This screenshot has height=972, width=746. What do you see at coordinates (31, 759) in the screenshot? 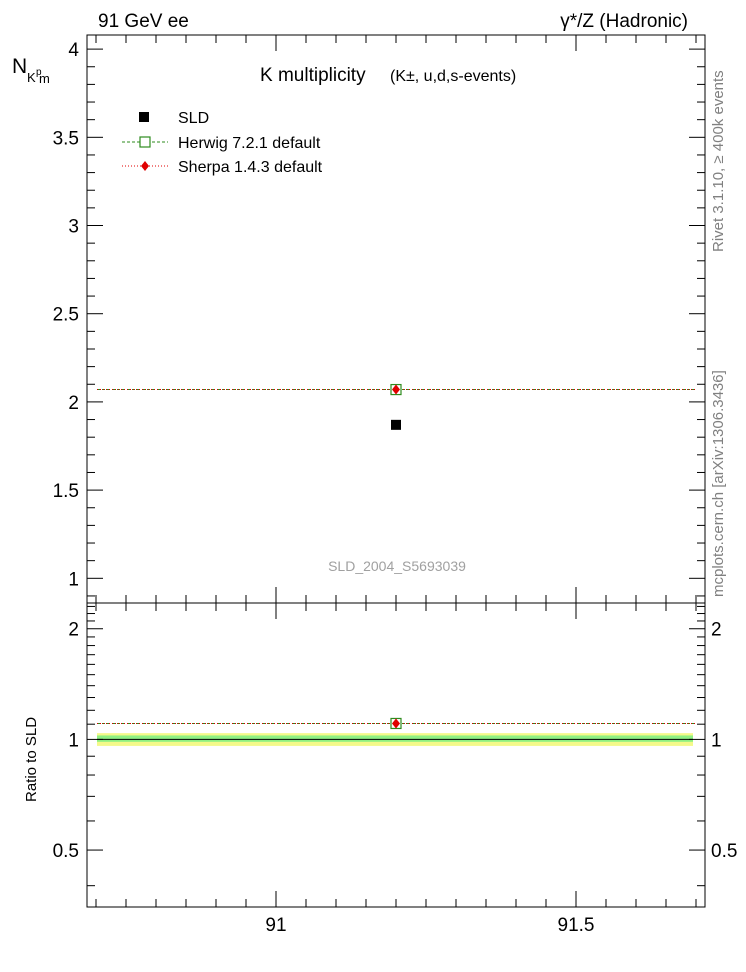
I see `ratio-y-axis-label: Ratio to SLD` at bounding box center [31, 759].